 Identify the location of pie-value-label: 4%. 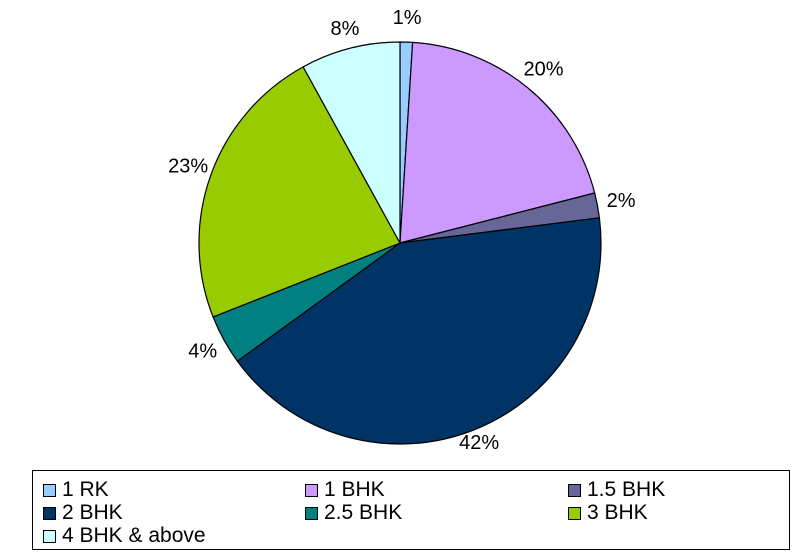
(202, 352).